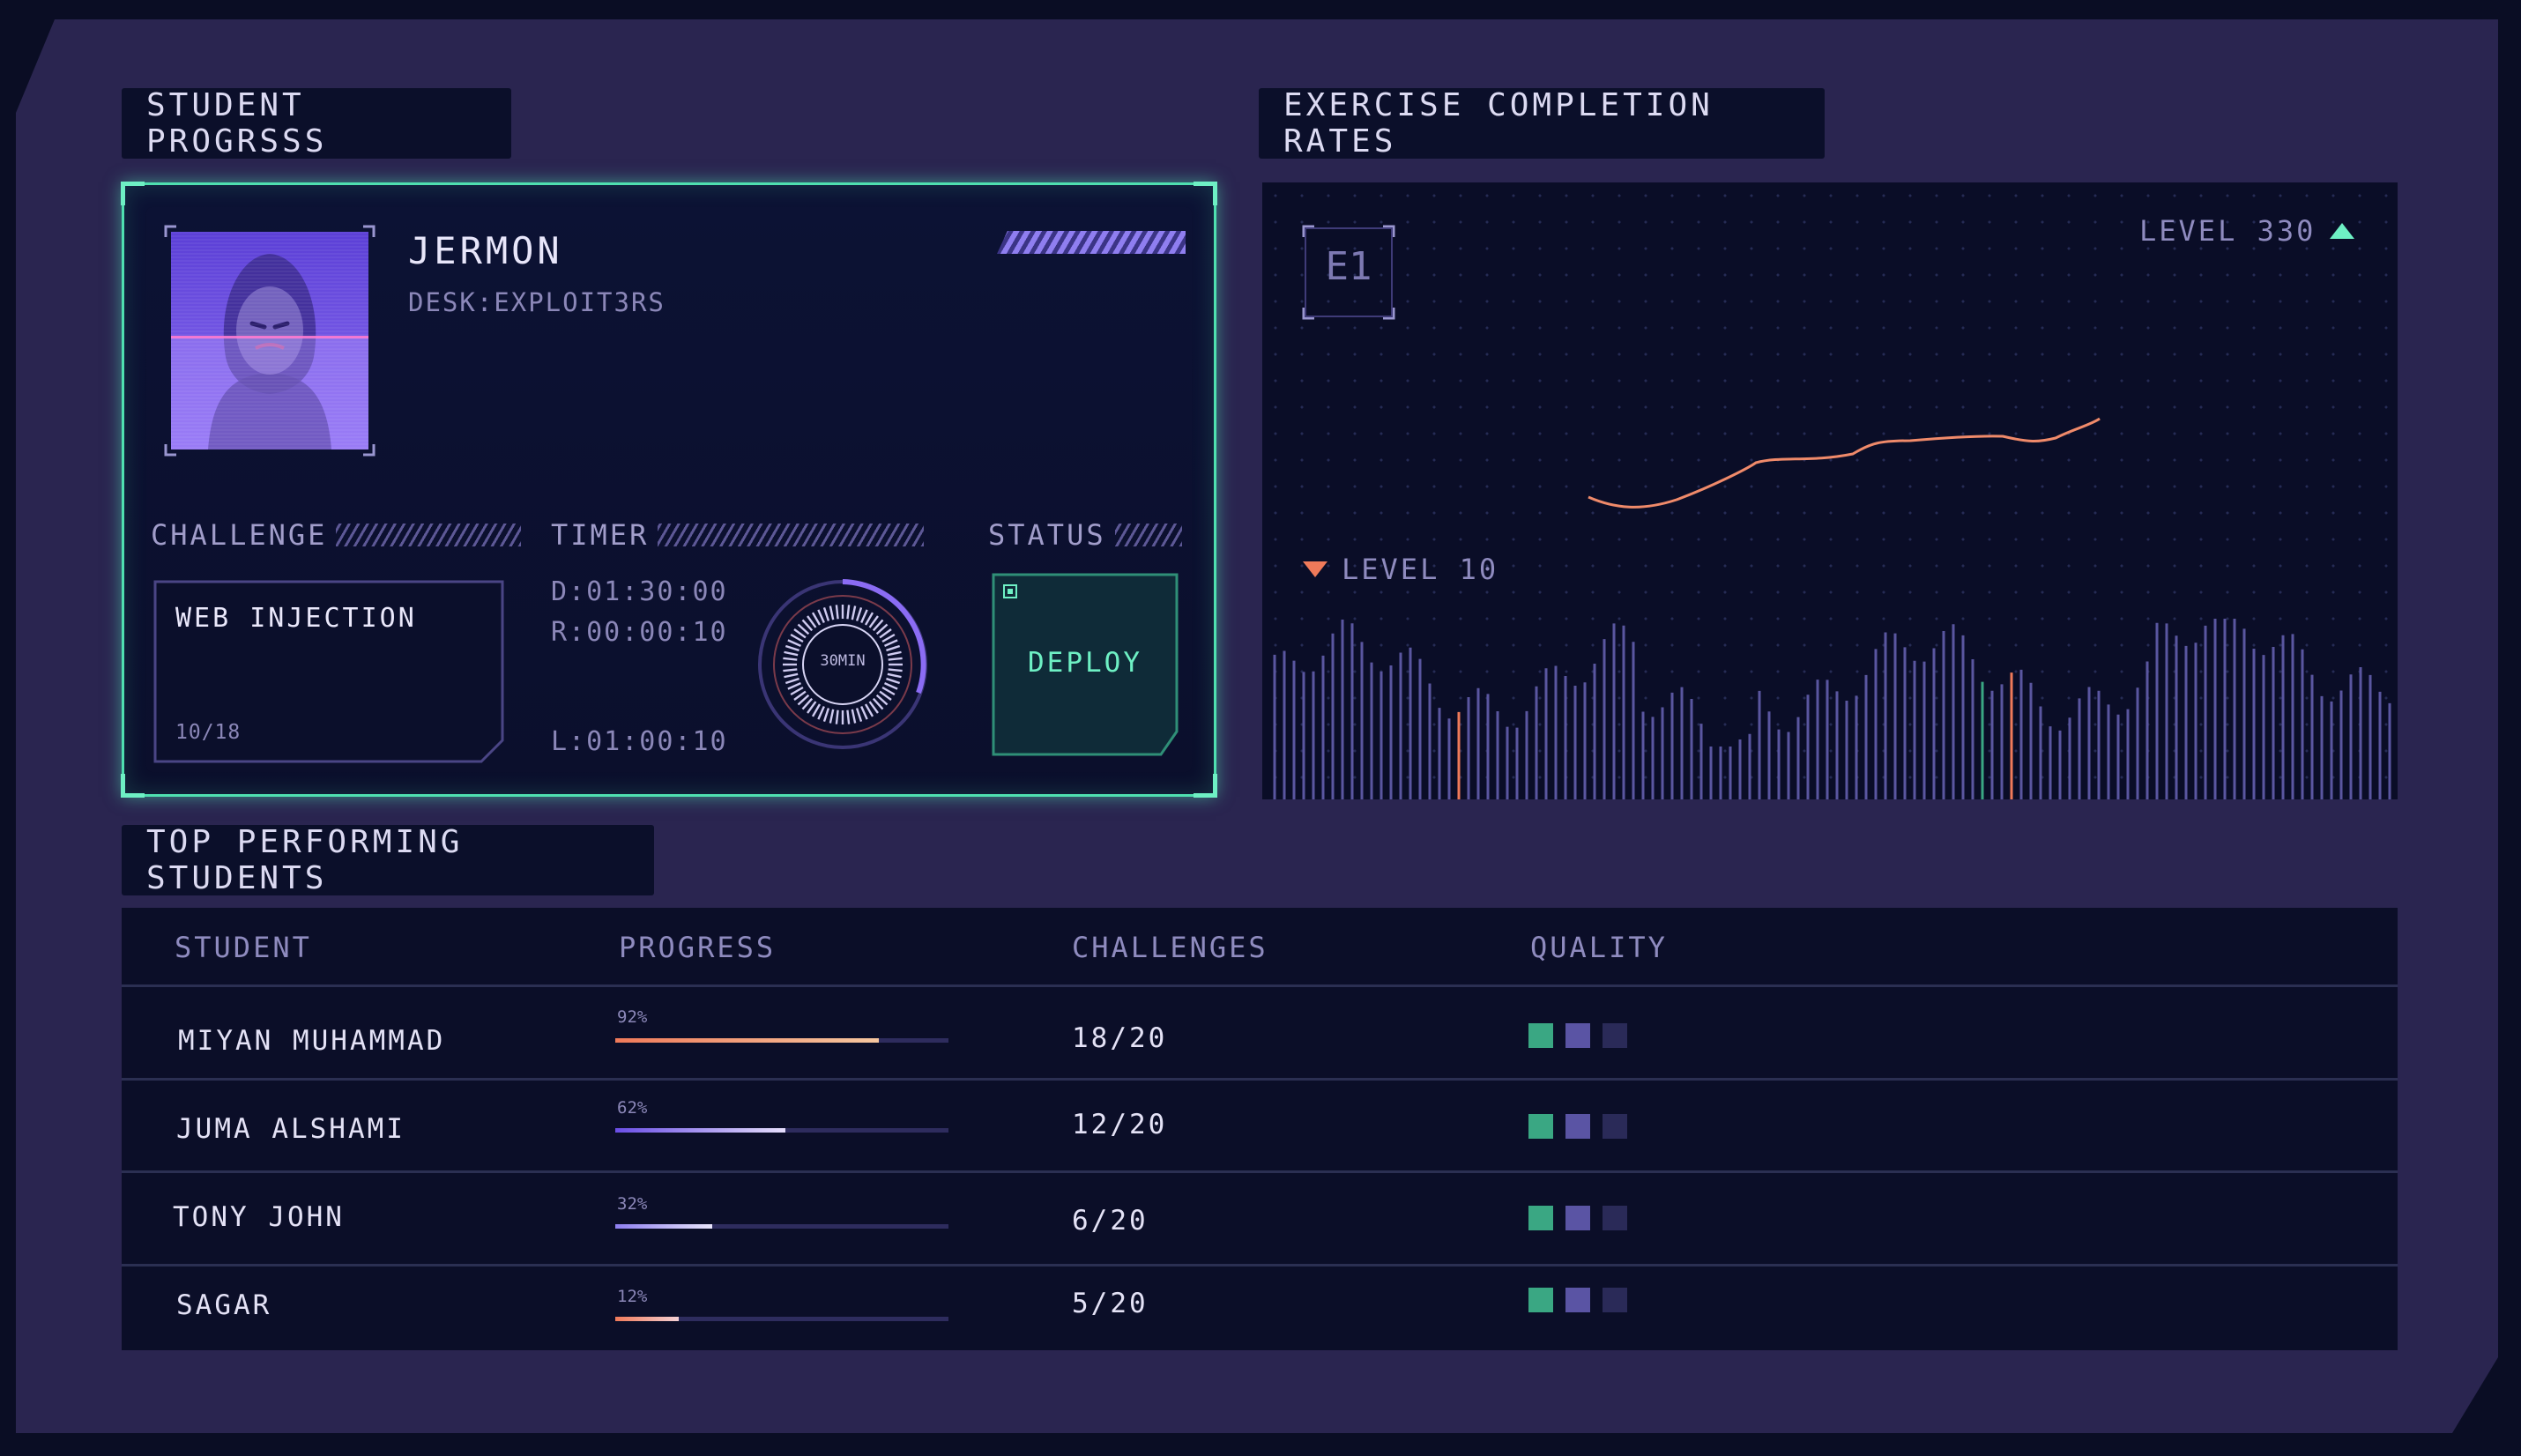  I want to click on challenge-heading: CHALLENGE, so click(336, 535).